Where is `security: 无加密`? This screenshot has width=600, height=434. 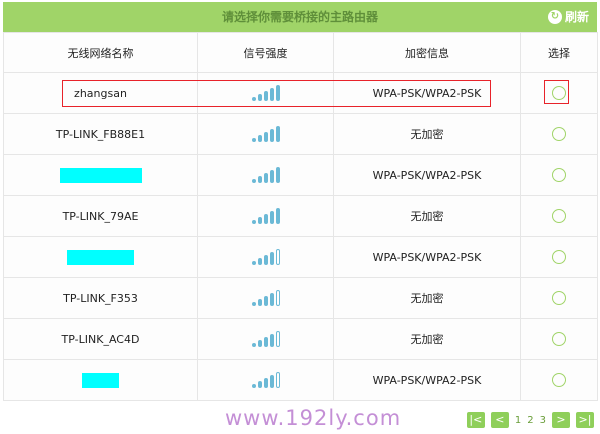
security: 无加密 is located at coordinates (427, 298).